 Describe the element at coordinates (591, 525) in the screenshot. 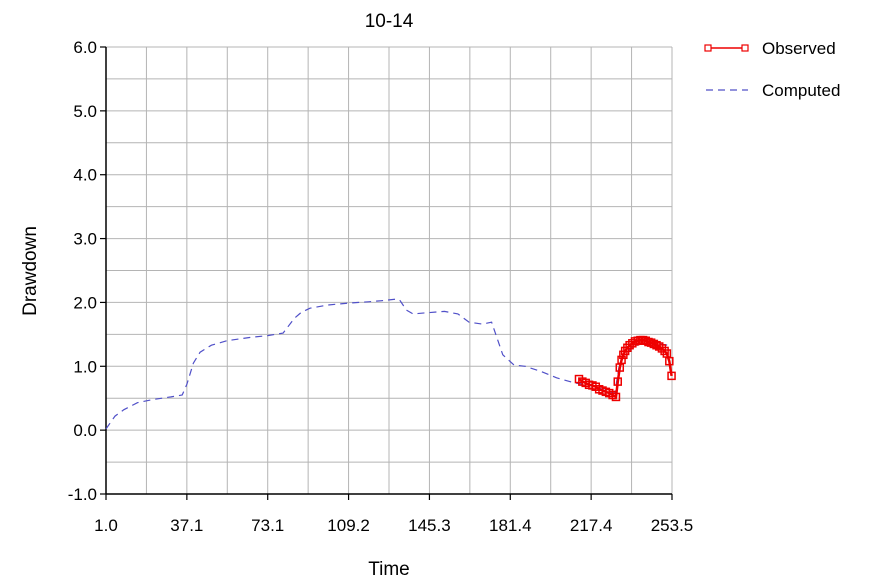

I see `x-tick-label: 217.4` at that location.